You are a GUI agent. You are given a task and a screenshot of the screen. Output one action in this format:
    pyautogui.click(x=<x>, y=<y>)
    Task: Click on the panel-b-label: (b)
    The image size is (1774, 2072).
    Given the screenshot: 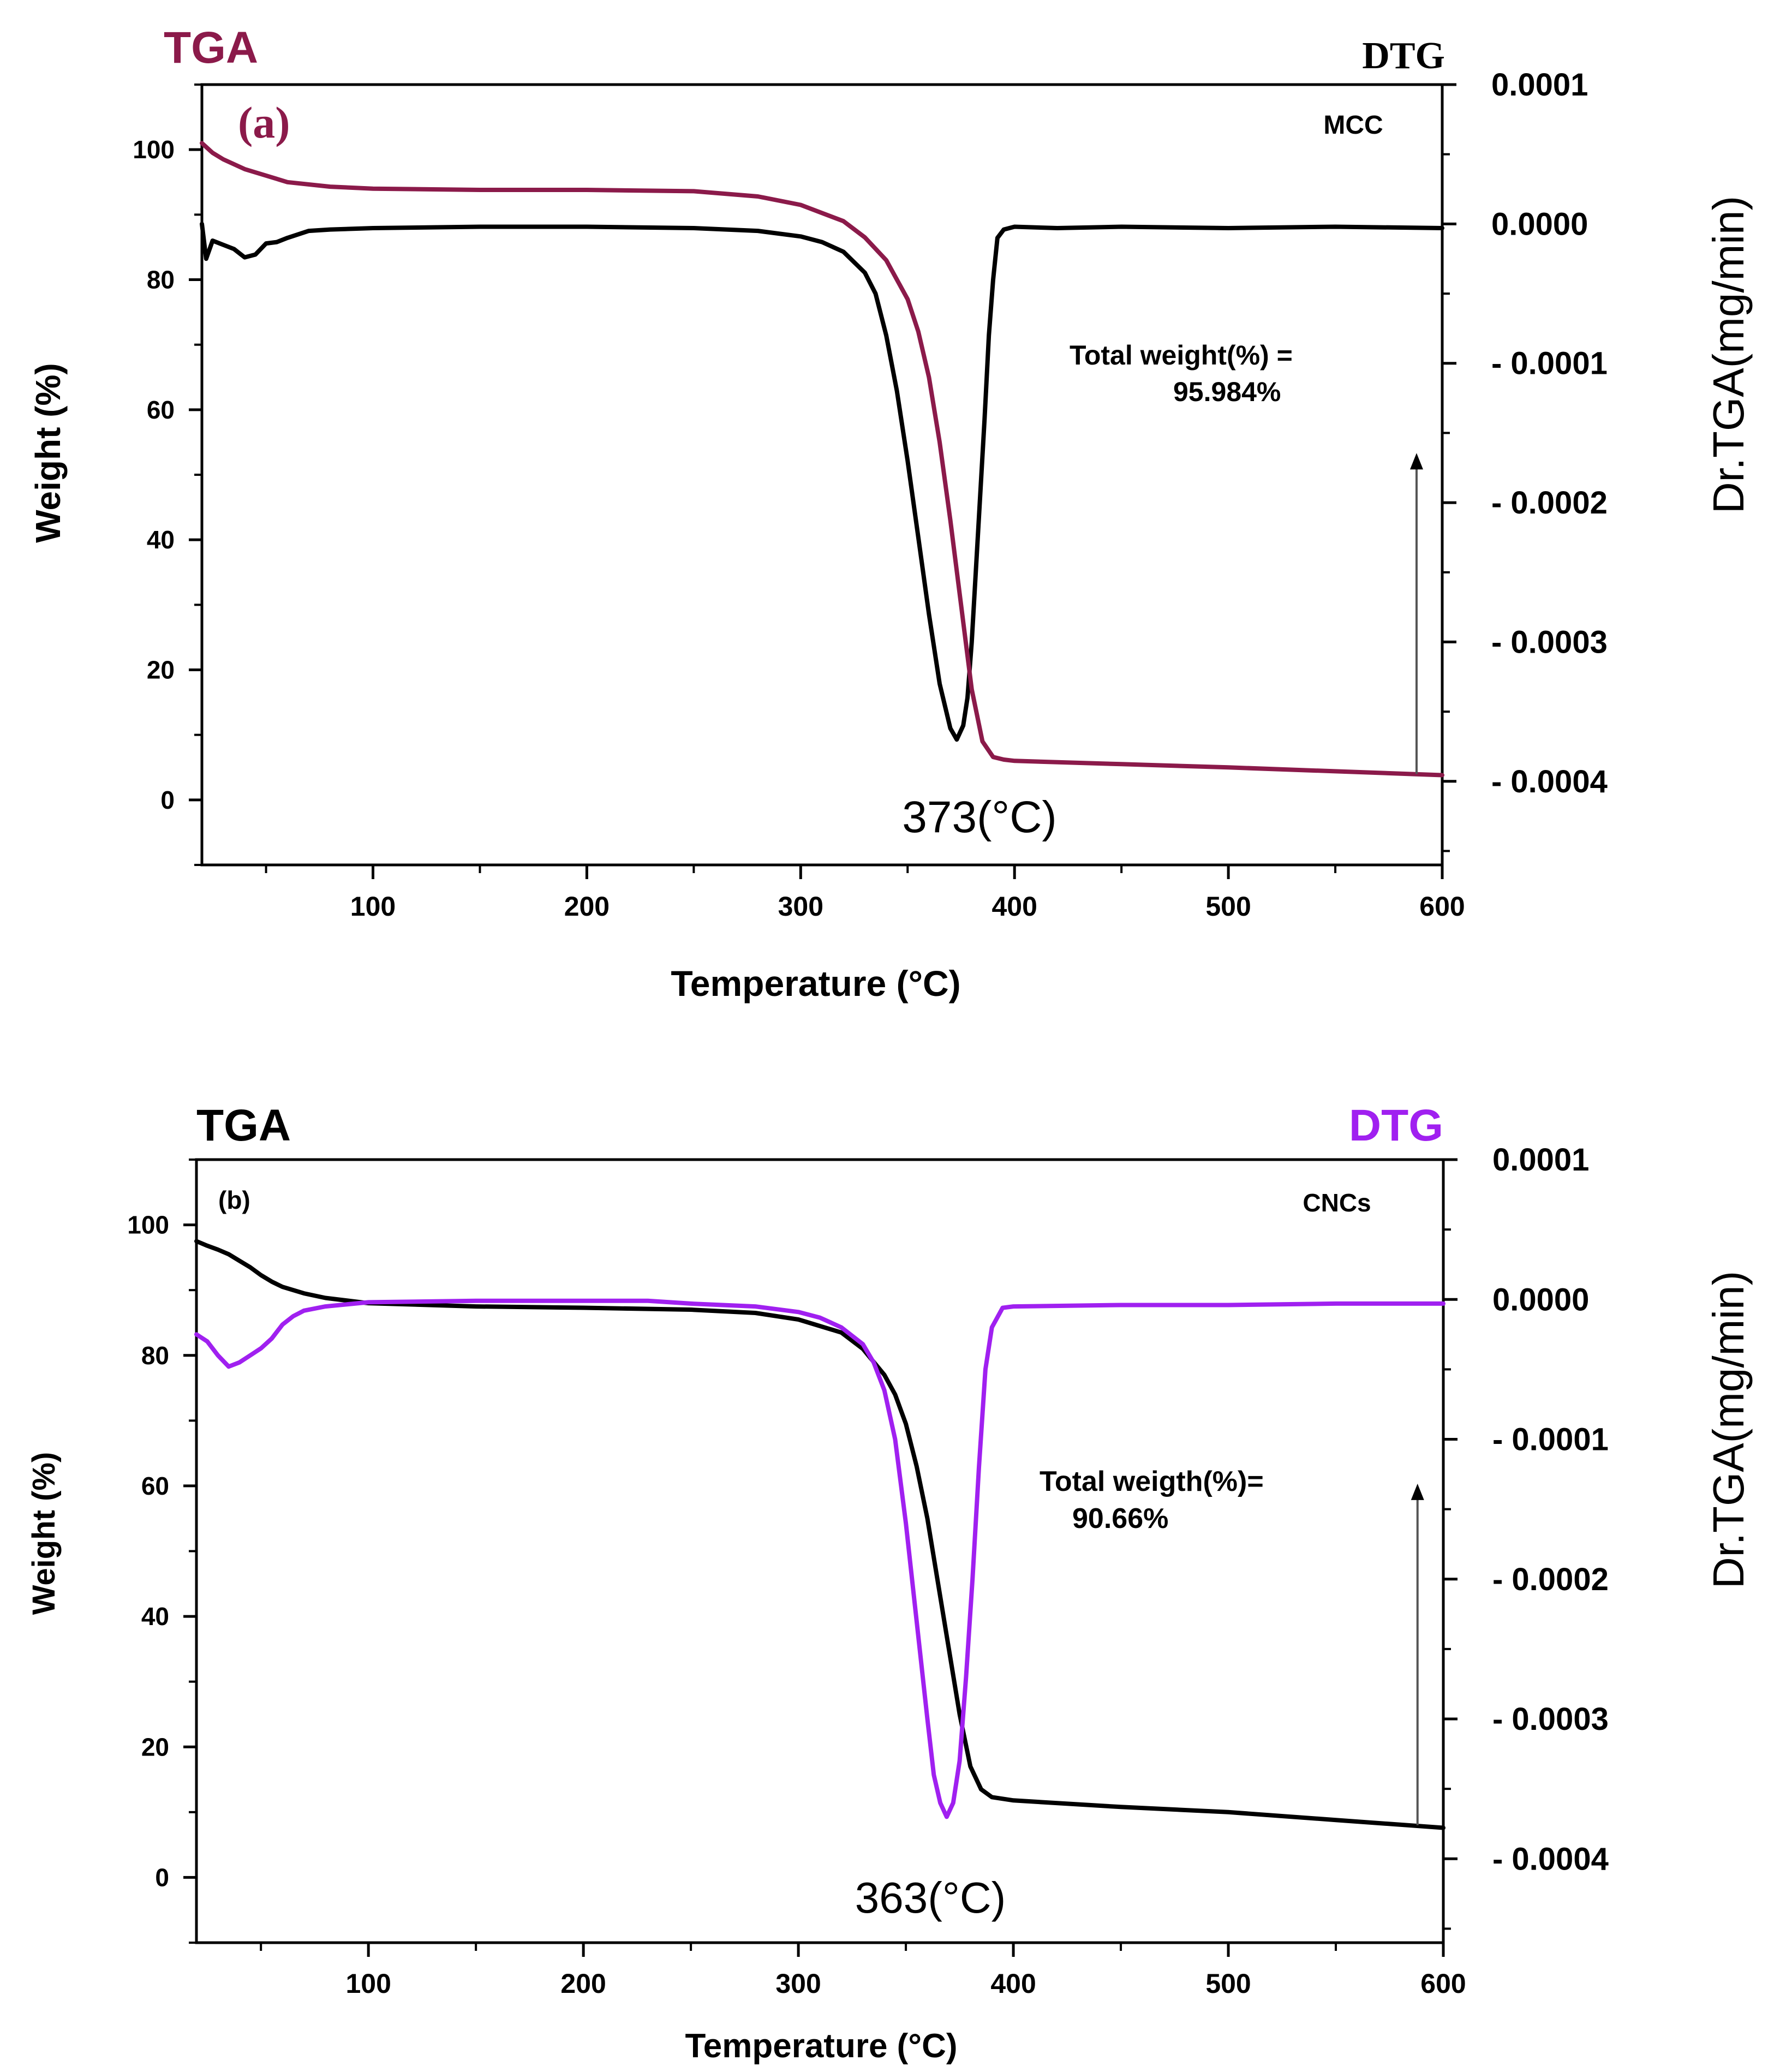 What is the action you would take?
    pyautogui.click(x=234, y=1200)
    